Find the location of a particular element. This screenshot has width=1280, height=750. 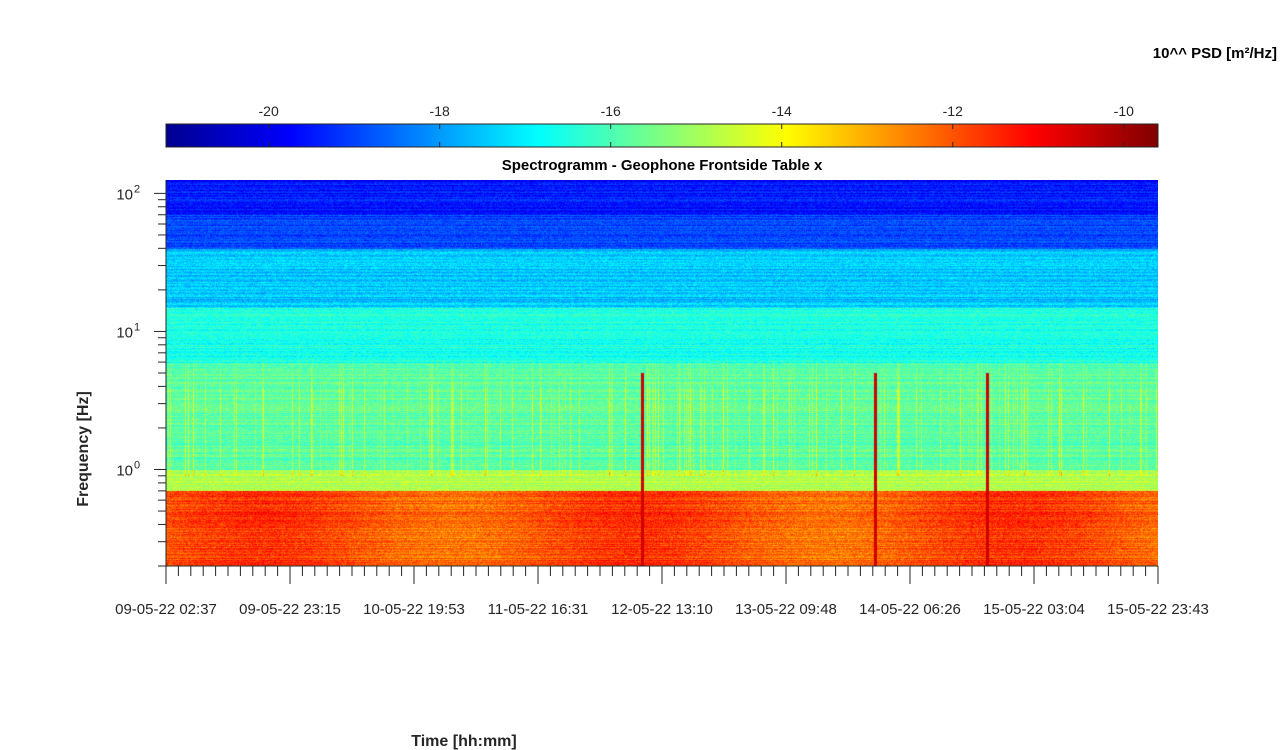

colorbar-tick-label: -16 is located at coordinates (611, 111).